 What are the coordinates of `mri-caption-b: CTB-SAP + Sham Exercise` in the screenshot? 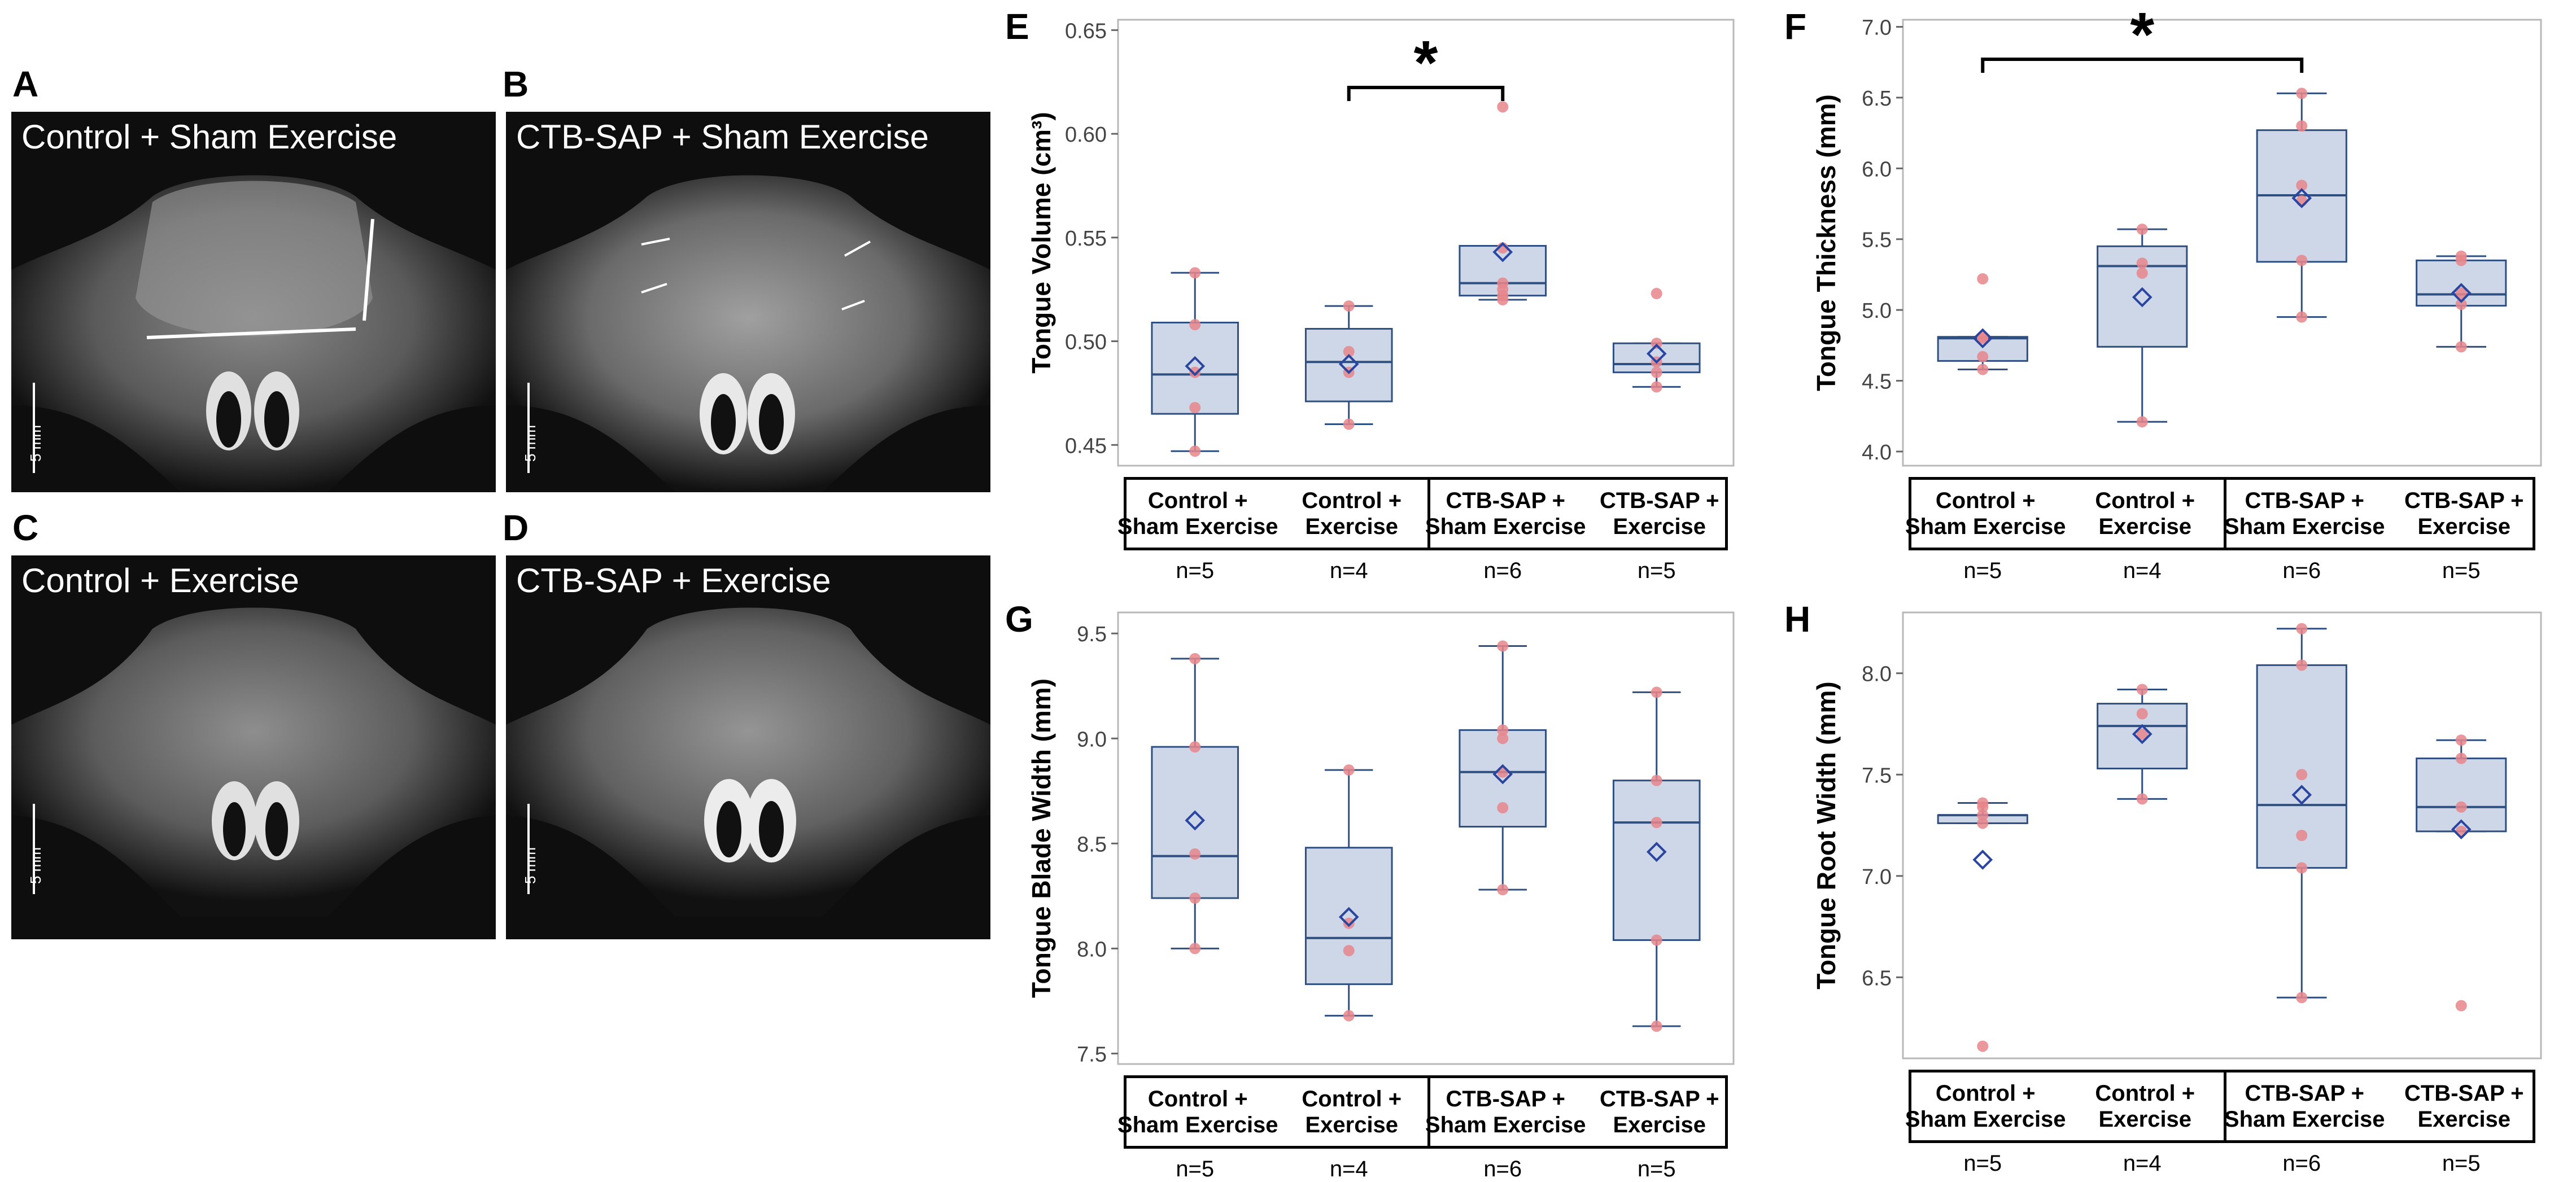 It's located at (723, 137).